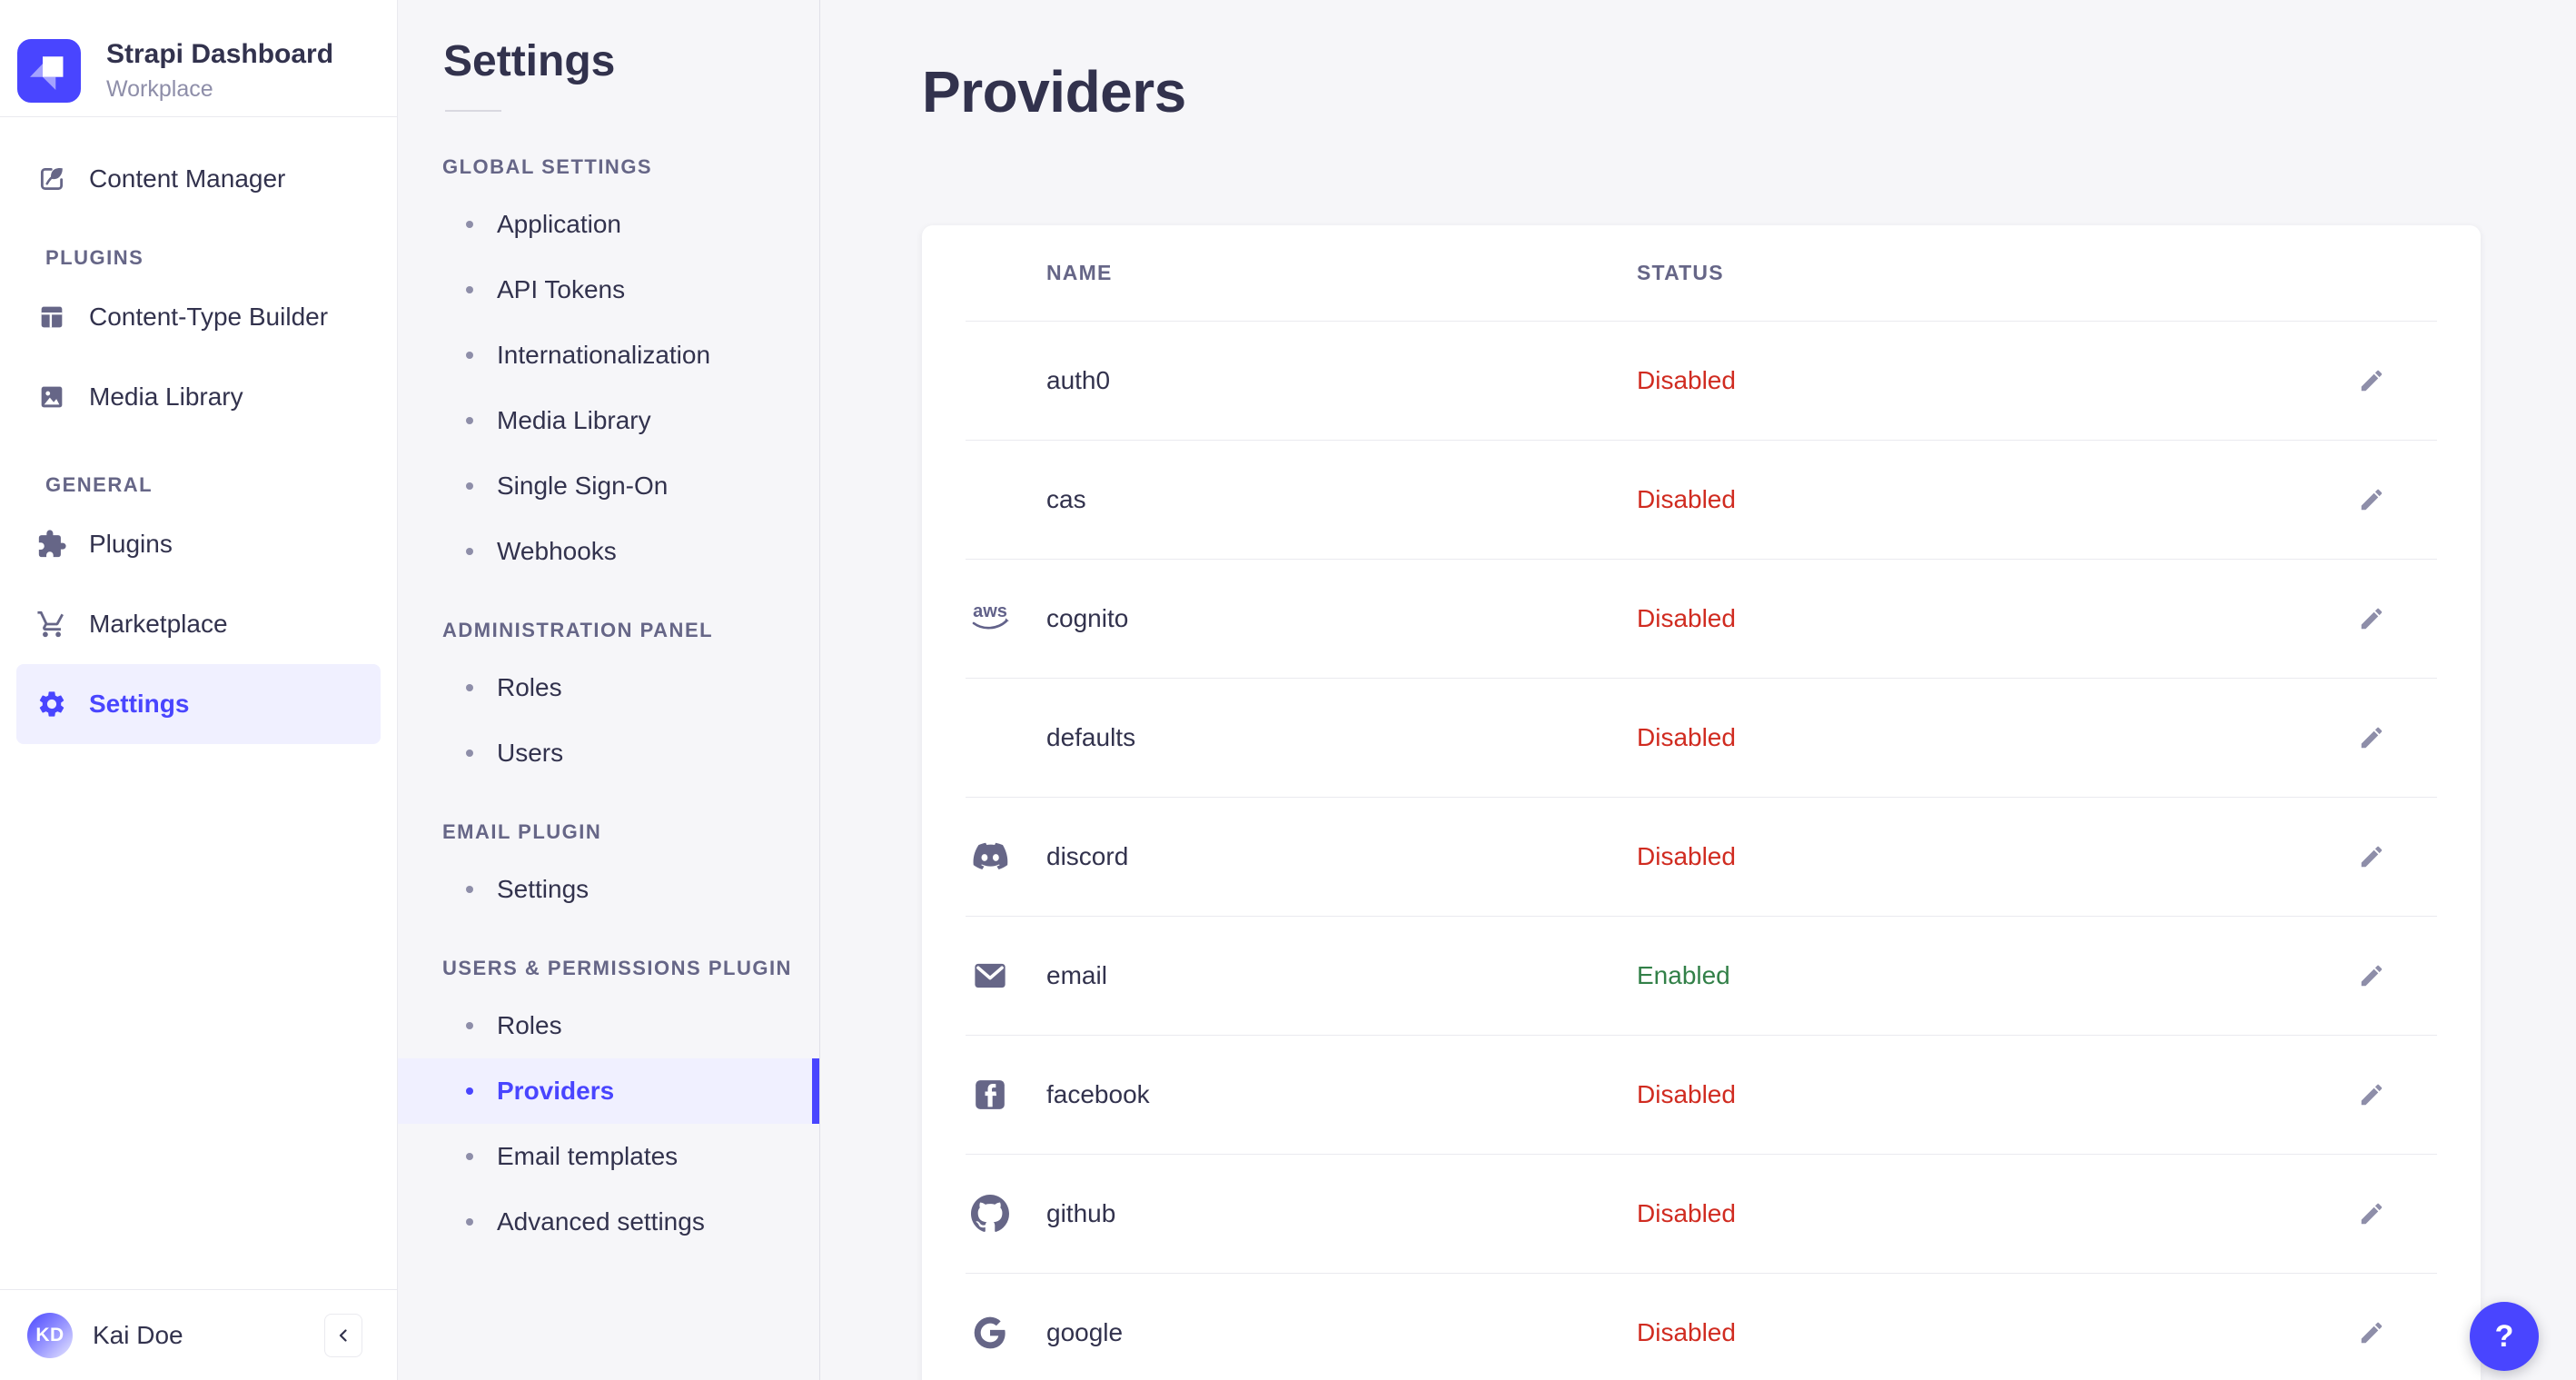 Image resolution: width=2576 pixels, height=1380 pixels. Describe the element at coordinates (159, 89) in the screenshot. I see `workspace-name: Workplace` at that location.